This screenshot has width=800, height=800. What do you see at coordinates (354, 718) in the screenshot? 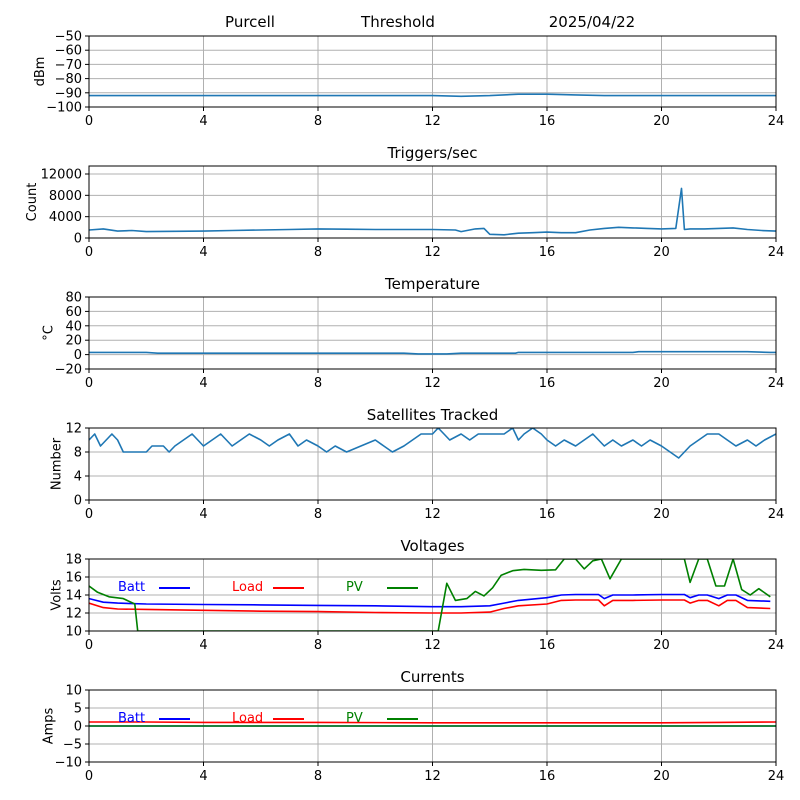
I see `legend-label-pv: PV` at bounding box center [354, 718].